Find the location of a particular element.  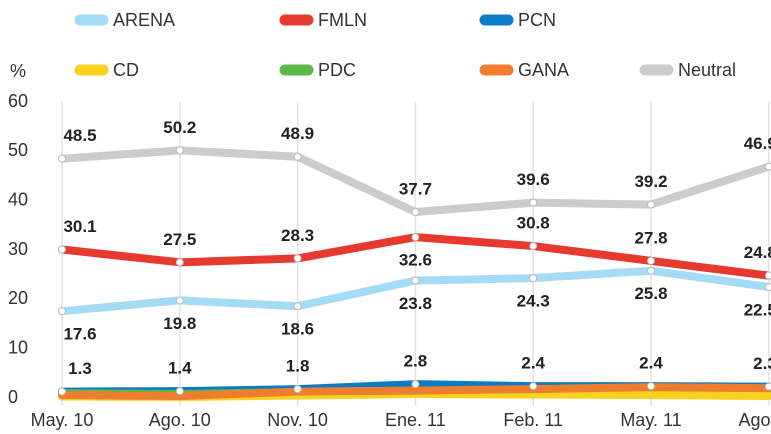

data-label: 39.6 is located at coordinates (533, 179).